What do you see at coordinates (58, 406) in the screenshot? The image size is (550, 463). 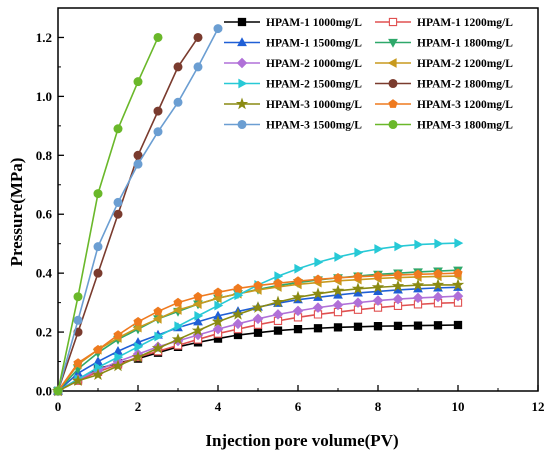 I see `x-tick-label: 0` at bounding box center [58, 406].